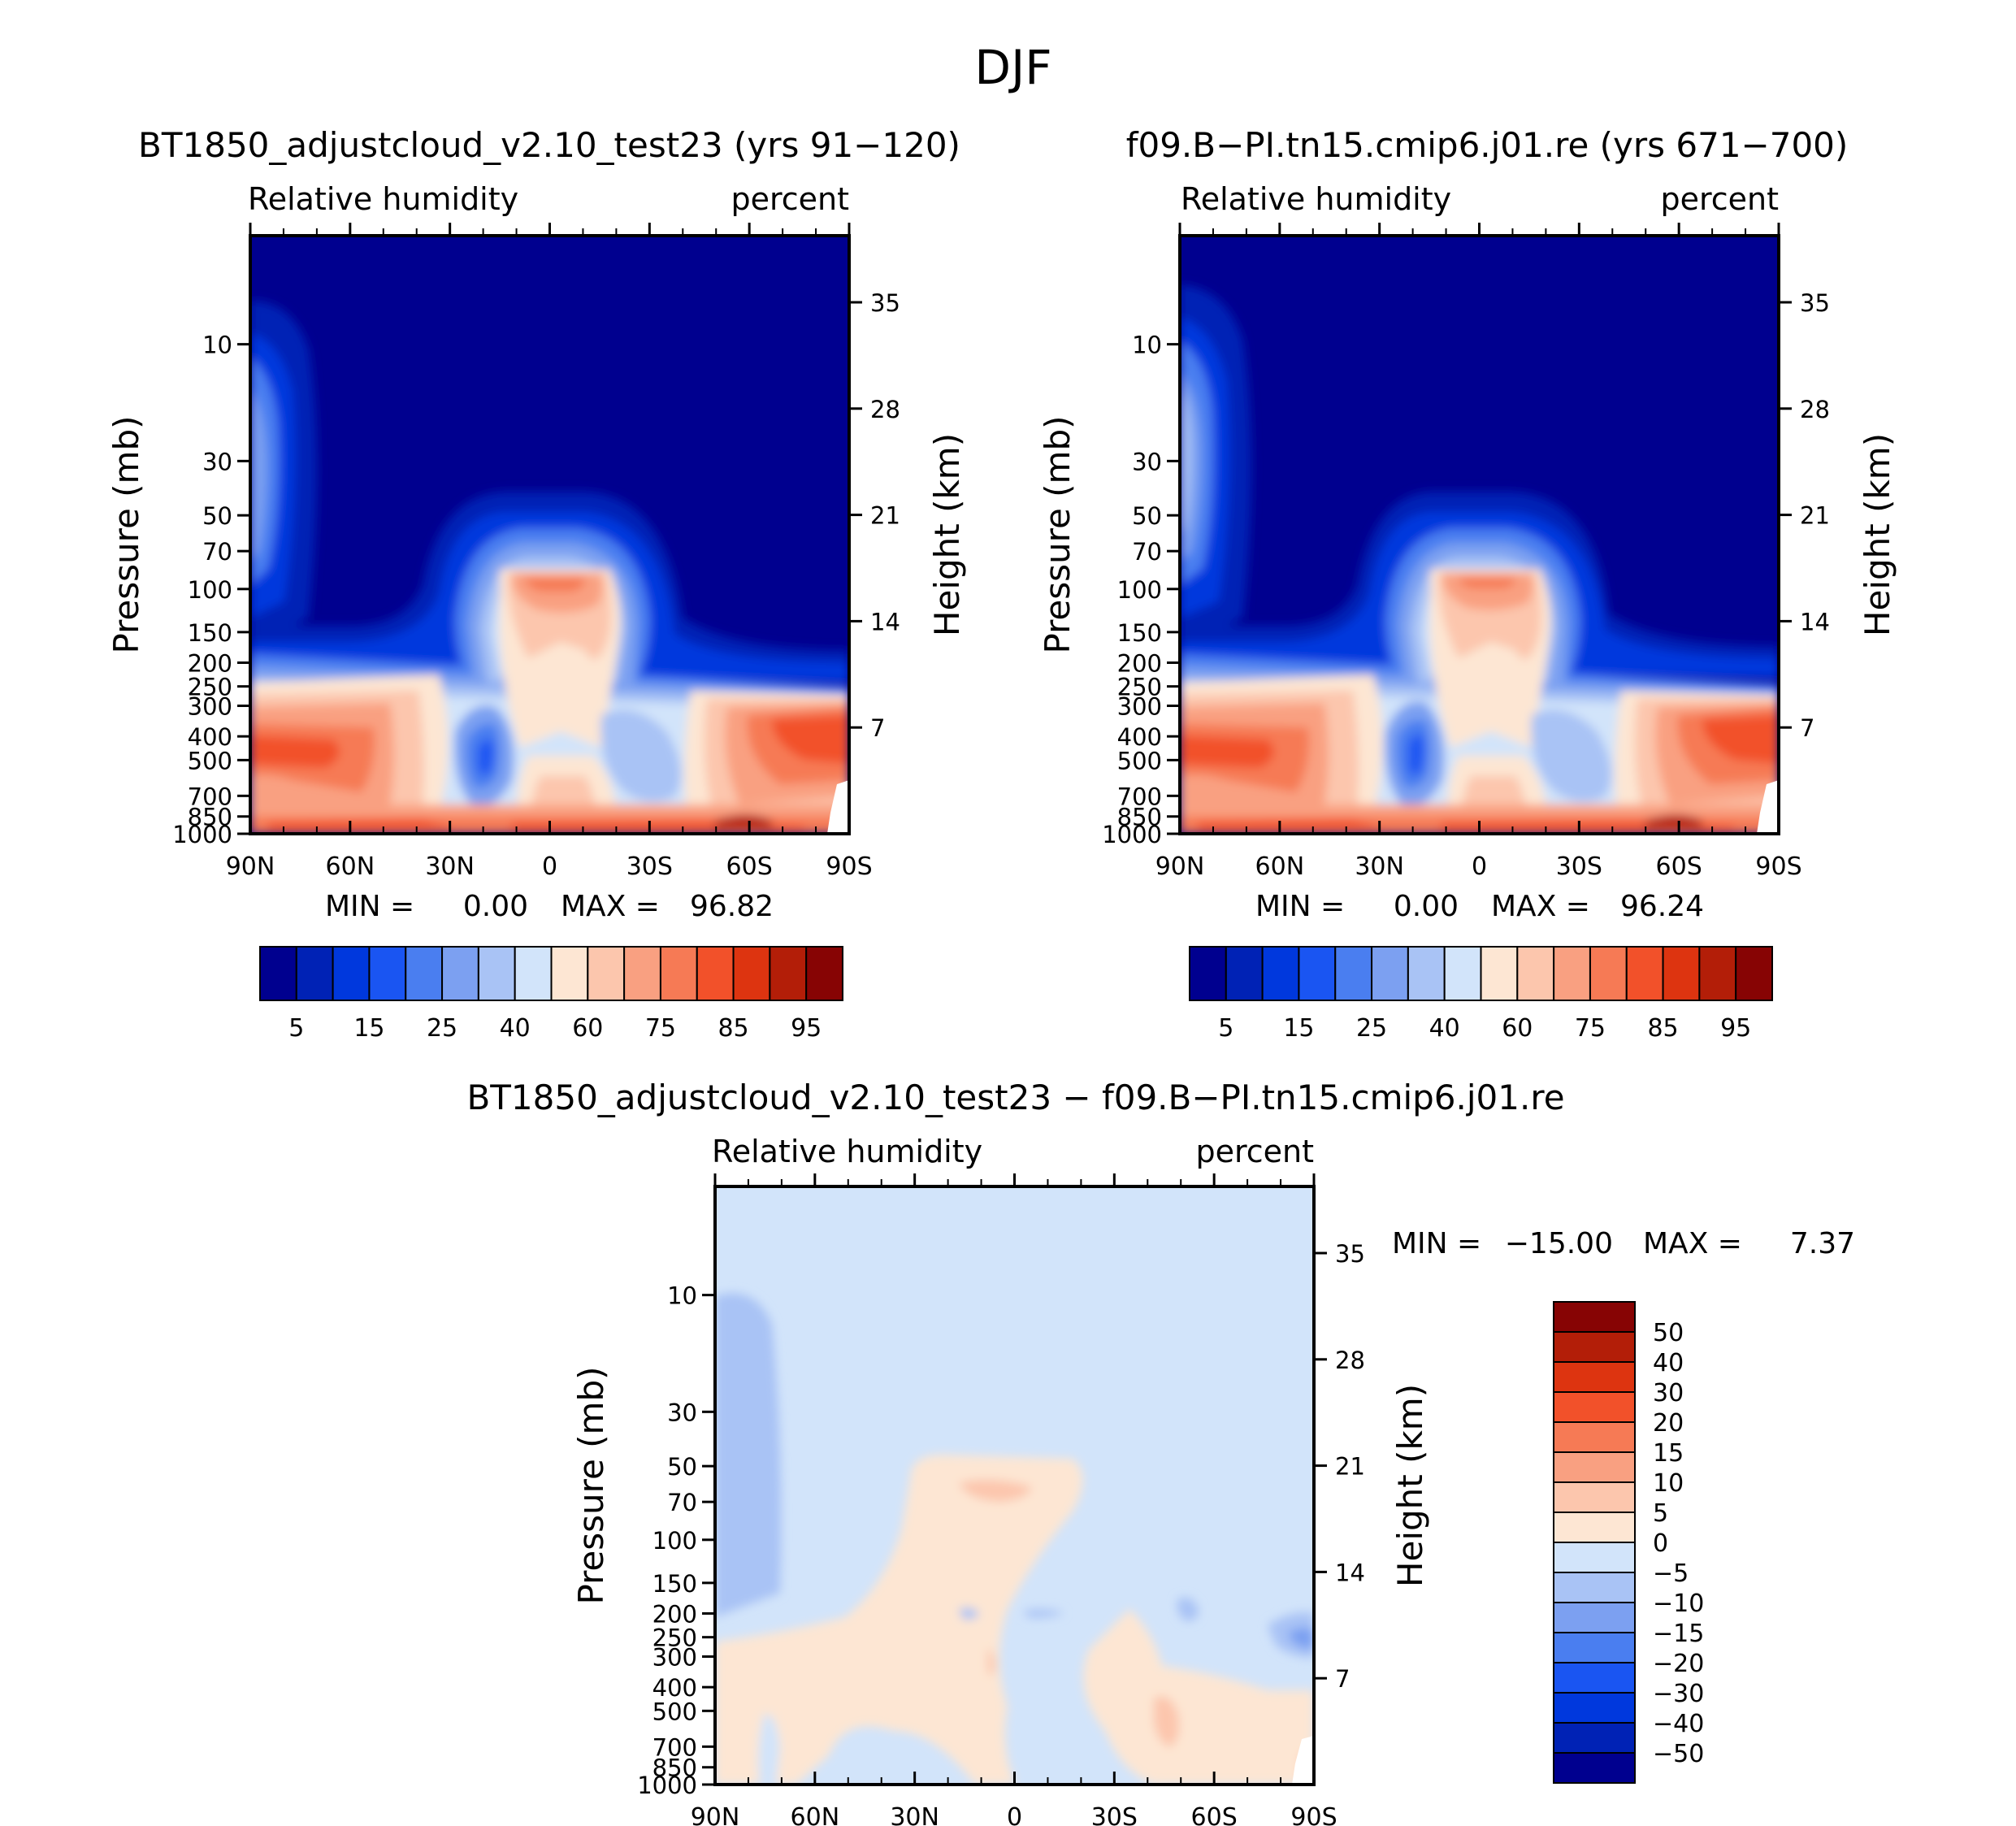 The image size is (2016, 1826). What do you see at coordinates (1057, 534) in the screenshot?
I see `panel-2-ylabel: Pressure (mb)` at bounding box center [1057, 534].